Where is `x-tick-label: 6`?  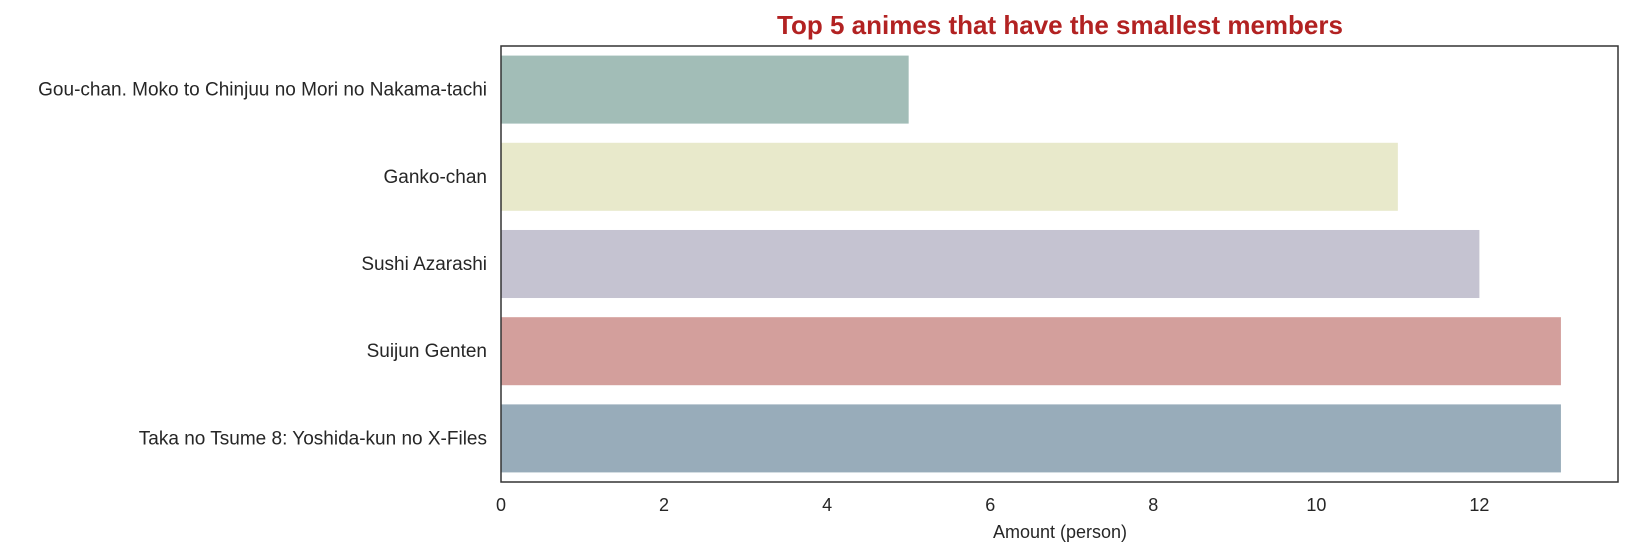 x-tick-label: 6 is located at coordinates (990, 505).